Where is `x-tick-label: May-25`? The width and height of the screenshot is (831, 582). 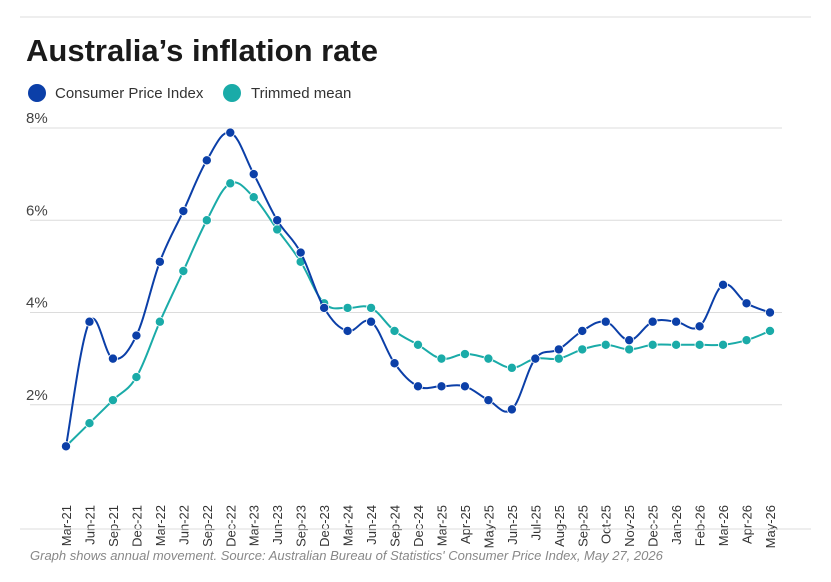
x-tick-label: May-25 is located at coordinates (488, 526).